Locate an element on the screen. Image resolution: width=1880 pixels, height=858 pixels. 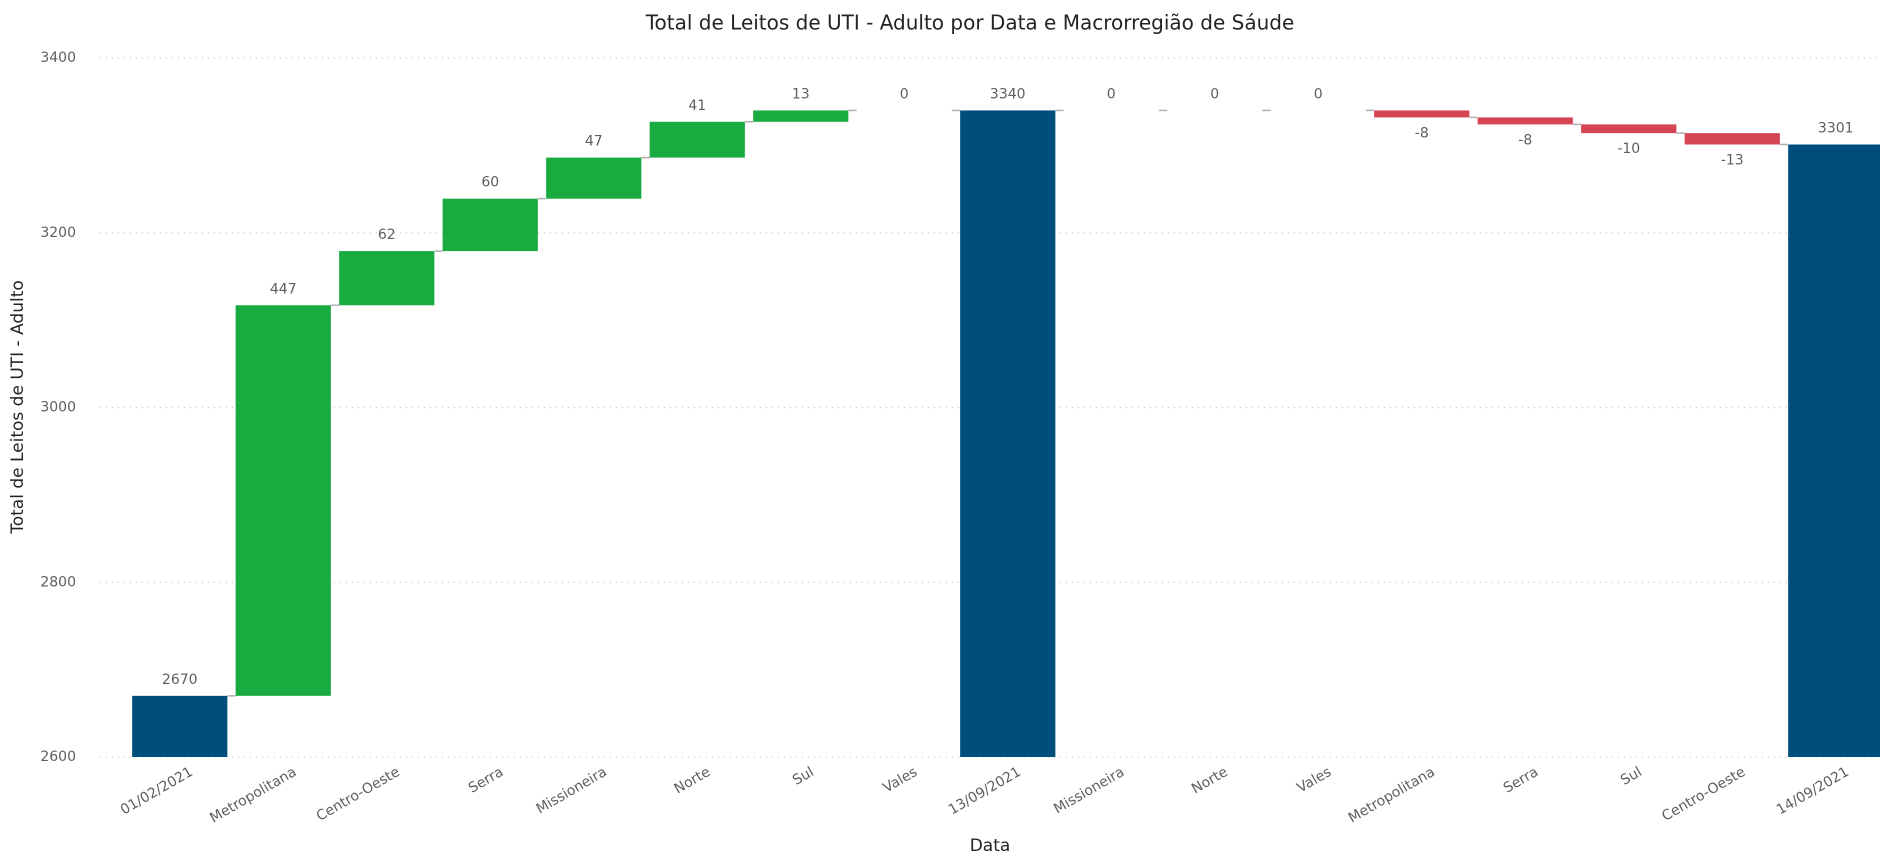
data-label: 2670 is located at coordinates (180, 680).